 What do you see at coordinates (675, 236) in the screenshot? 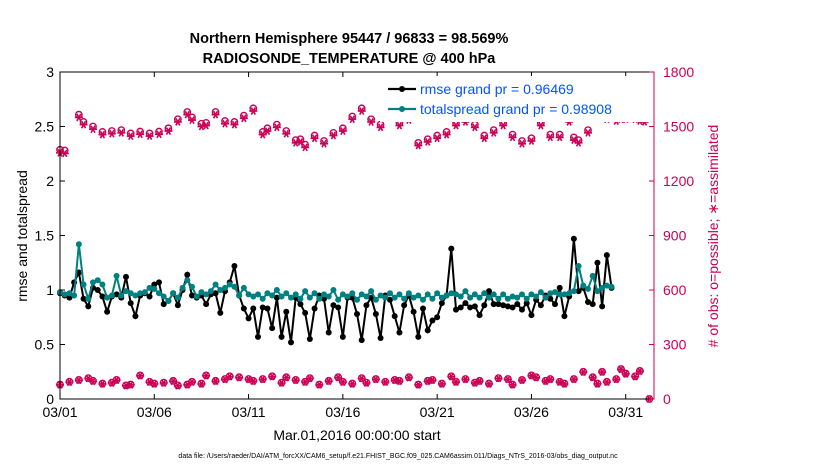
I see `y2-tick-label: 900` at bounding box center [675, 236].